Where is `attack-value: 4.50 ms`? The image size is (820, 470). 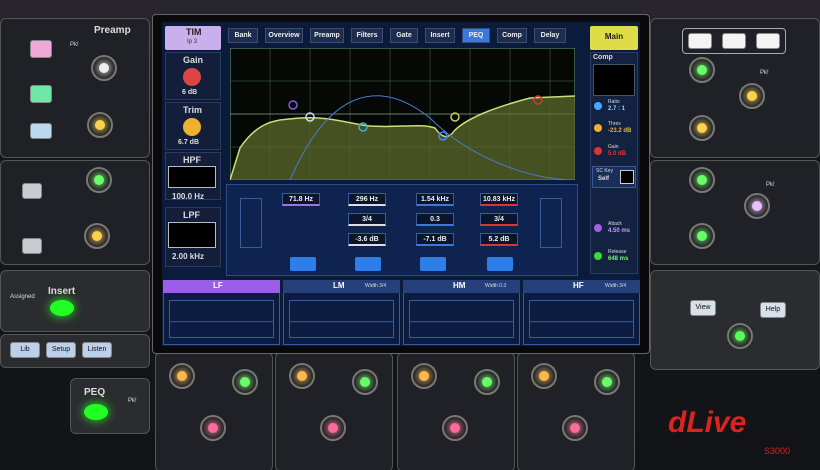 attack-value: 4.50 ms is located at coordinates (619, 231).